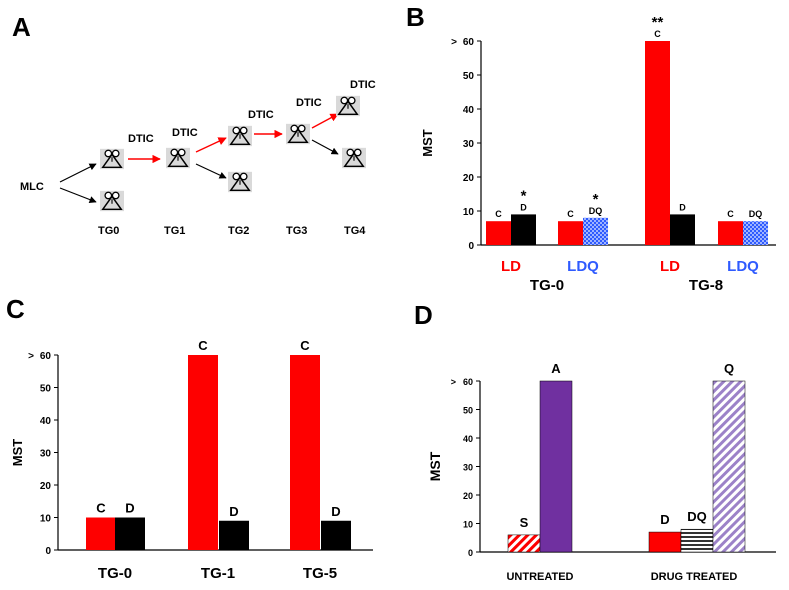  What do you see at coordinates (218, 573) in the screenshot?
I see `category-label: TG-1` at bounding box center [218, 573].